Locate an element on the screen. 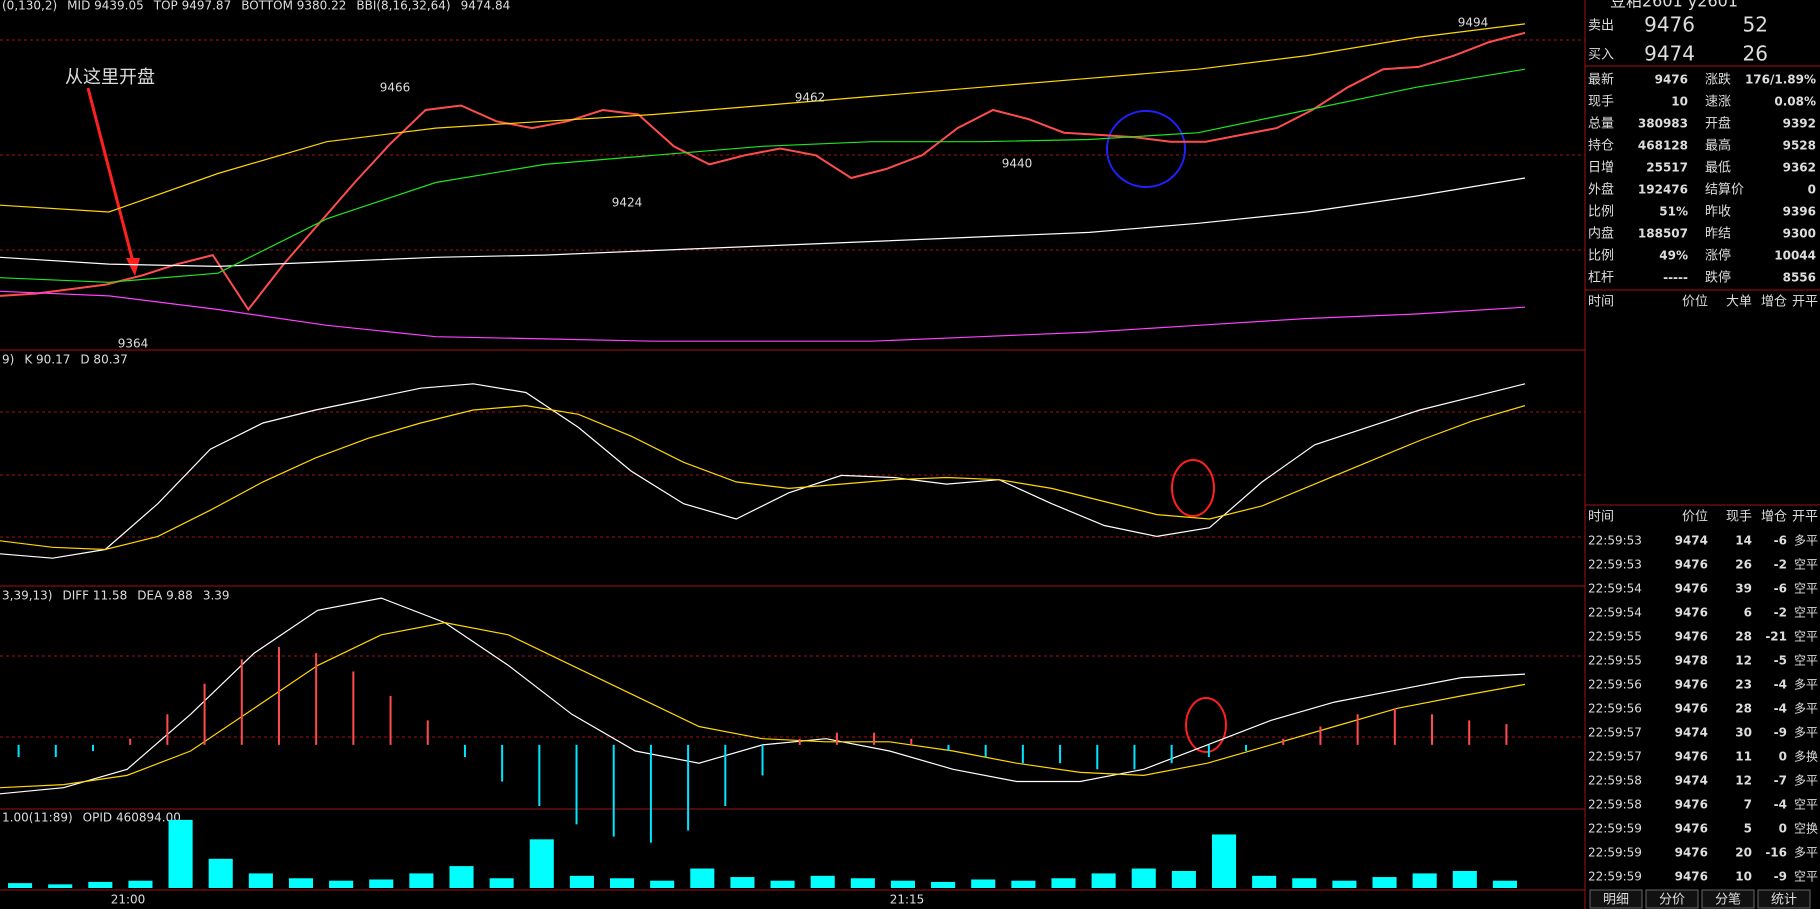  stat-label: 跌停 is located at coordinates (1718, 278).